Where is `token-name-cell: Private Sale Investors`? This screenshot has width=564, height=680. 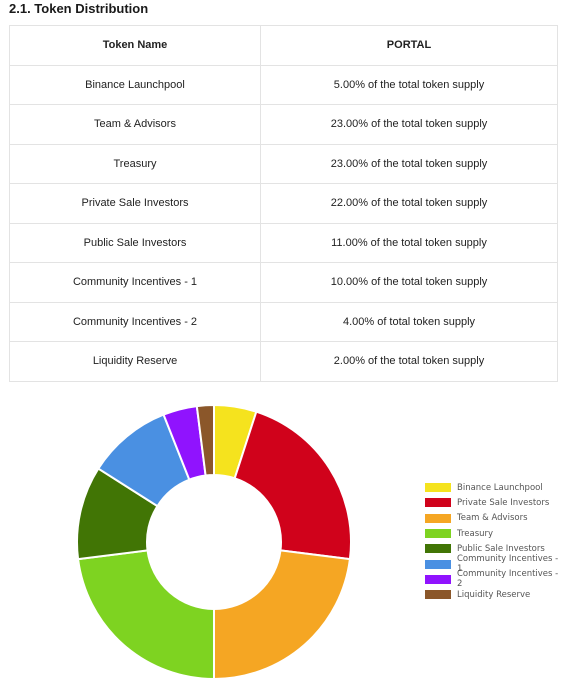
token-name-cell: Private Sale Investors is located at coordinates (135, 203).